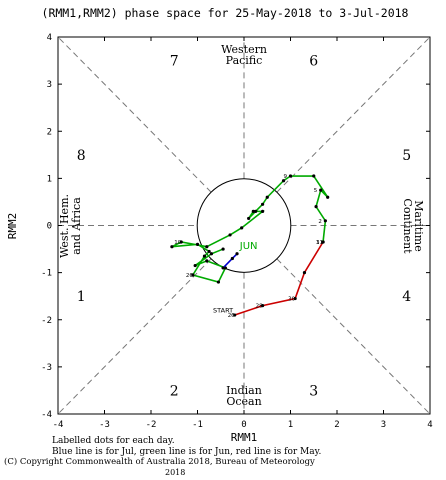 This screenshot has height=480, width=446. What do you see at coordinates (197, 425) in the screenshot?
I see `x-tick-label: -1` at bounding box center [197, 425].